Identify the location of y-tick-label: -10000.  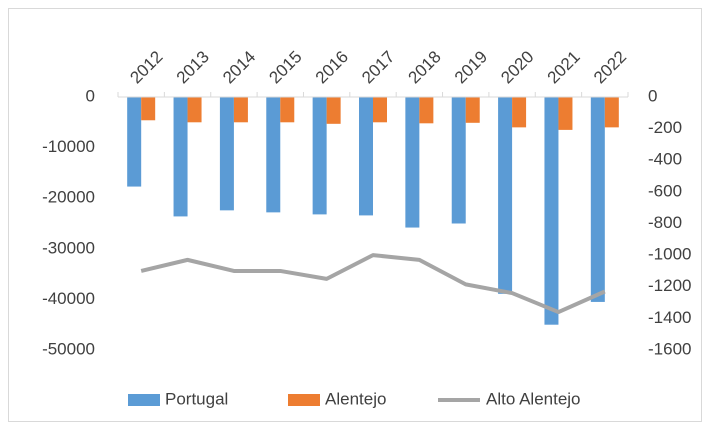
(68, 146).